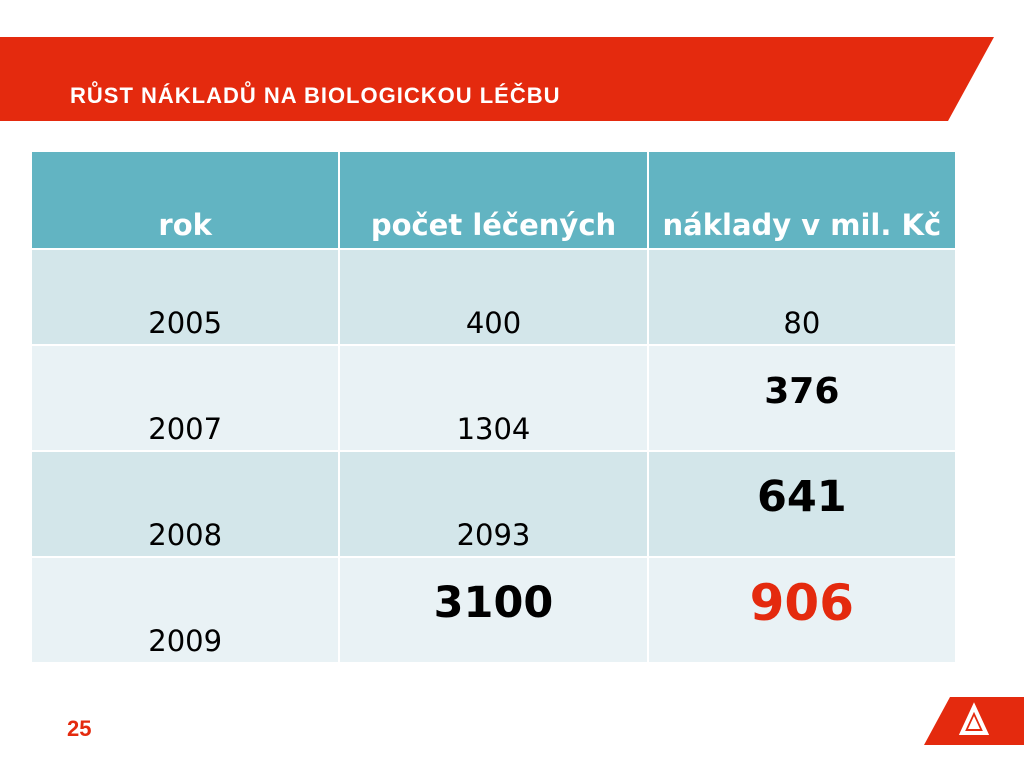  I want to click on header-year: rok, so click(185, 200).